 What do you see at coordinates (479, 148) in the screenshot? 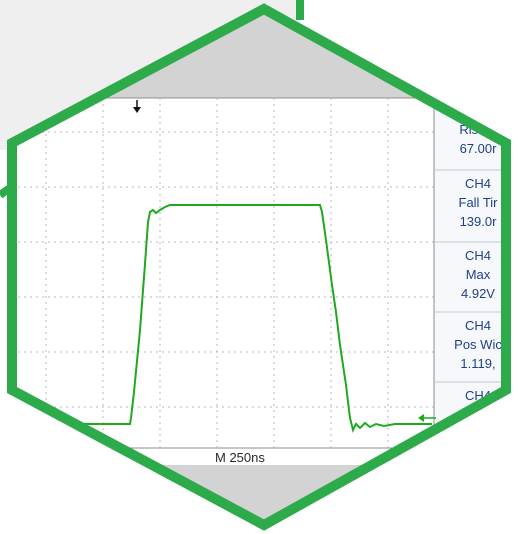
I see `measurement-line: 67.00r` at bounding box center [479, 148].